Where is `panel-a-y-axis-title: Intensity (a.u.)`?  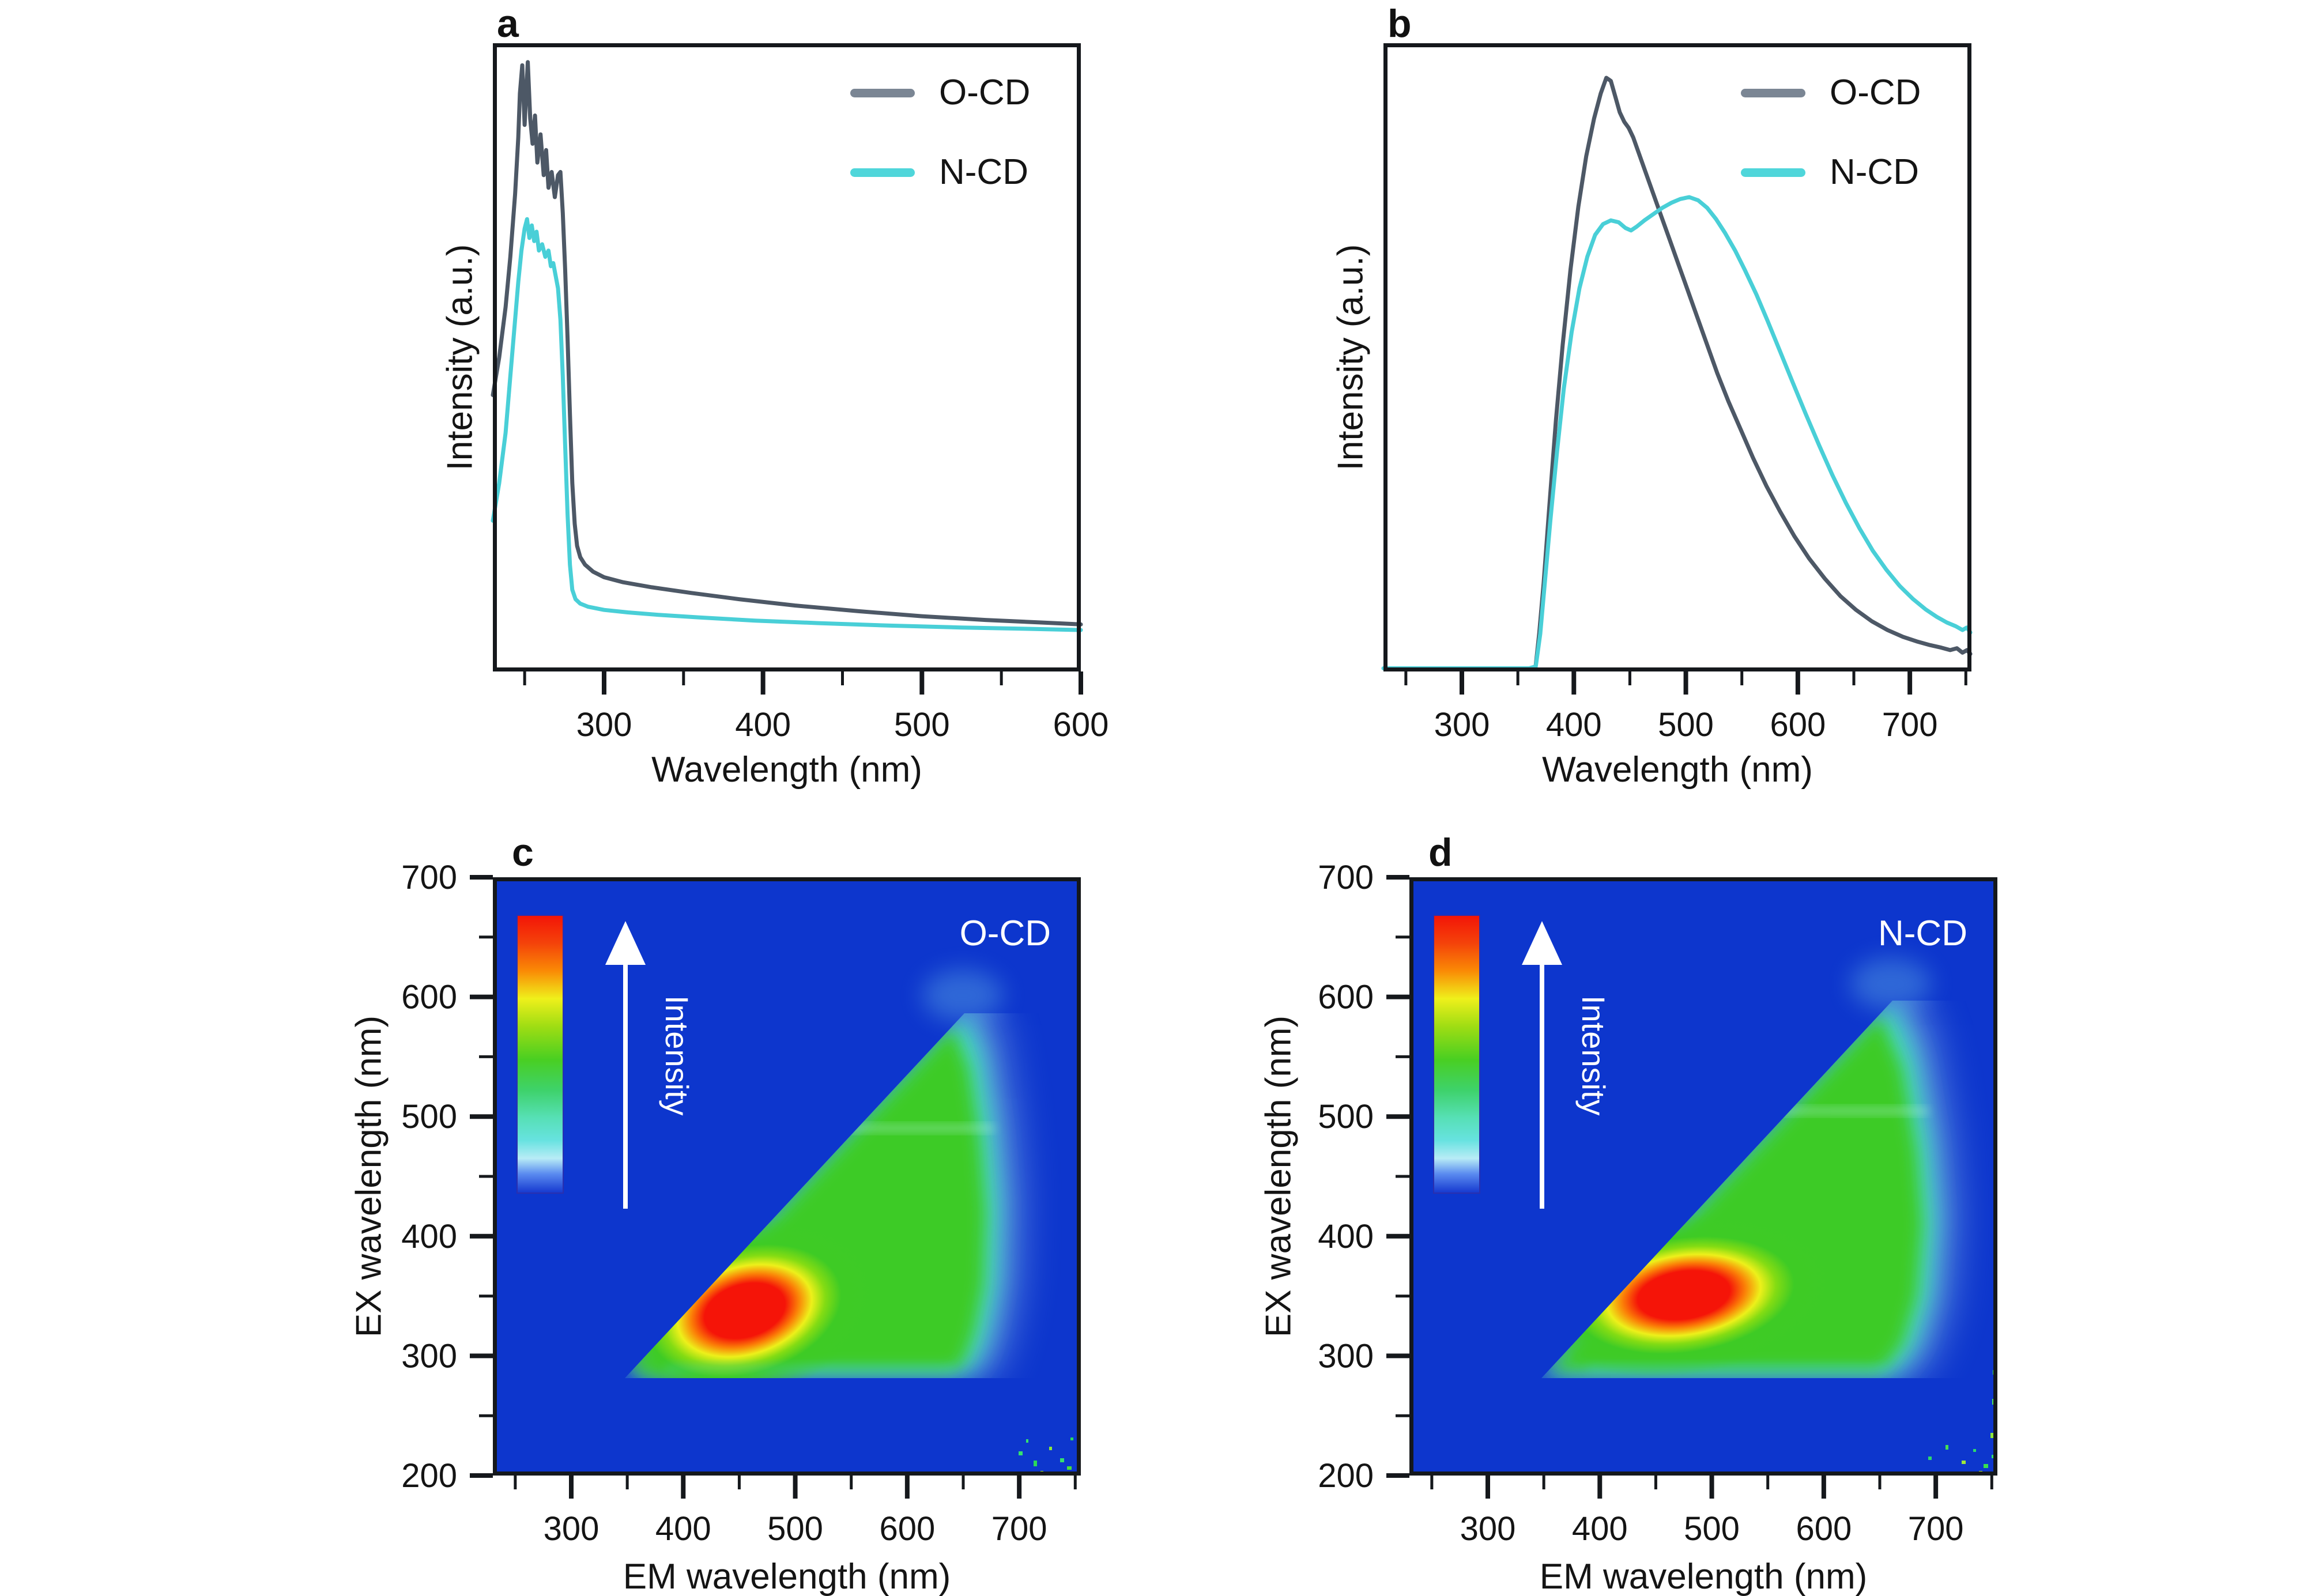 panel-a-y-axis-title: Intensity (a.u.) is located at coordinates (460, 357).